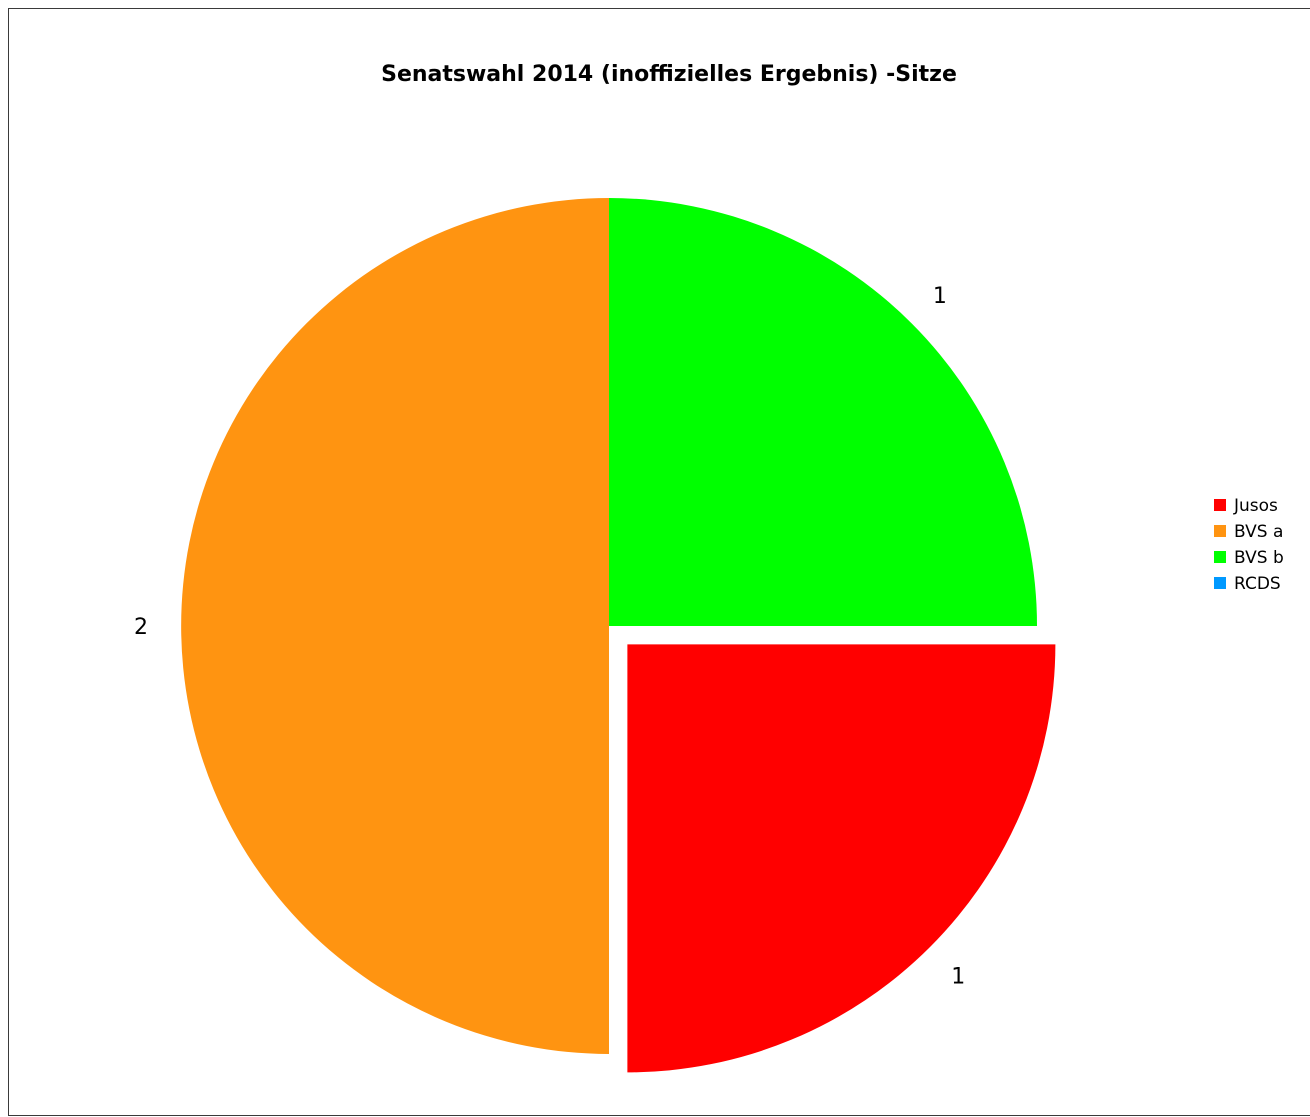 The height and width of the screenshot is (1117, 1310). Describe the element at coordinates (1220, 505) in the screenshot. I see `legend-swatch-jusos` at that location.